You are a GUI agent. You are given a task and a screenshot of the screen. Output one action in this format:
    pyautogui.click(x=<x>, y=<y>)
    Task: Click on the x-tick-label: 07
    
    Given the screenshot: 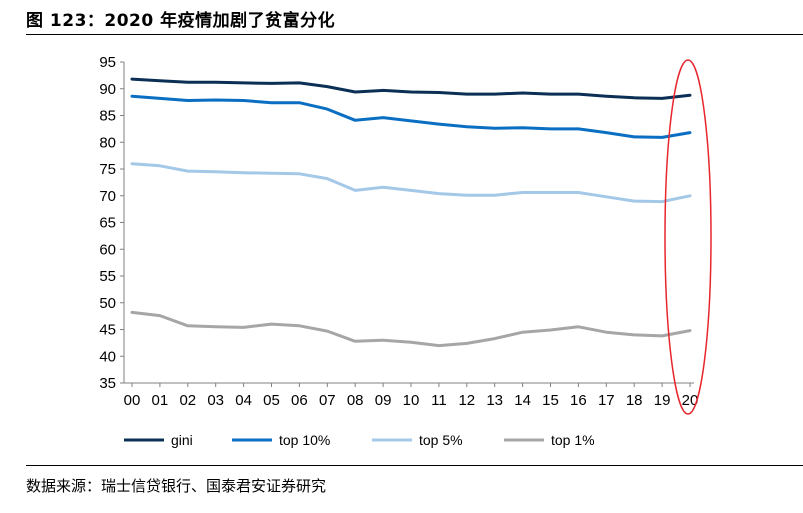 What is the action you would take?
    pyautogui.click(x=327, y=400)
    